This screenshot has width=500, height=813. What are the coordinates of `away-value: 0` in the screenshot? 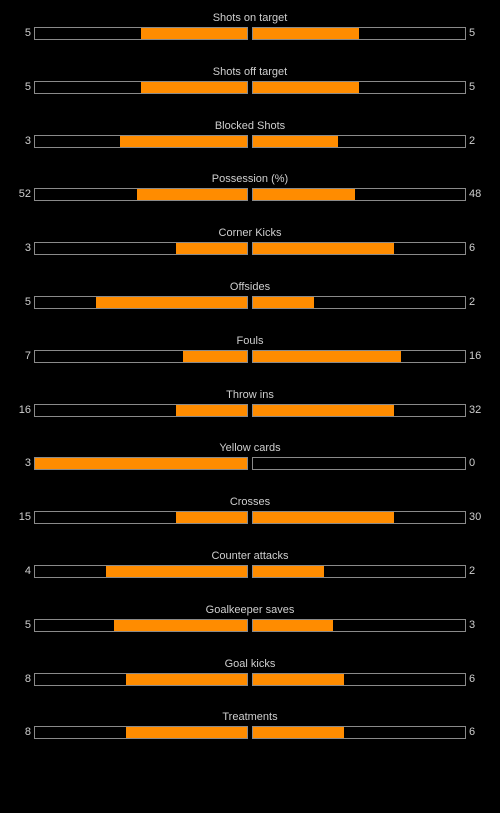 It's located at (472, 463).